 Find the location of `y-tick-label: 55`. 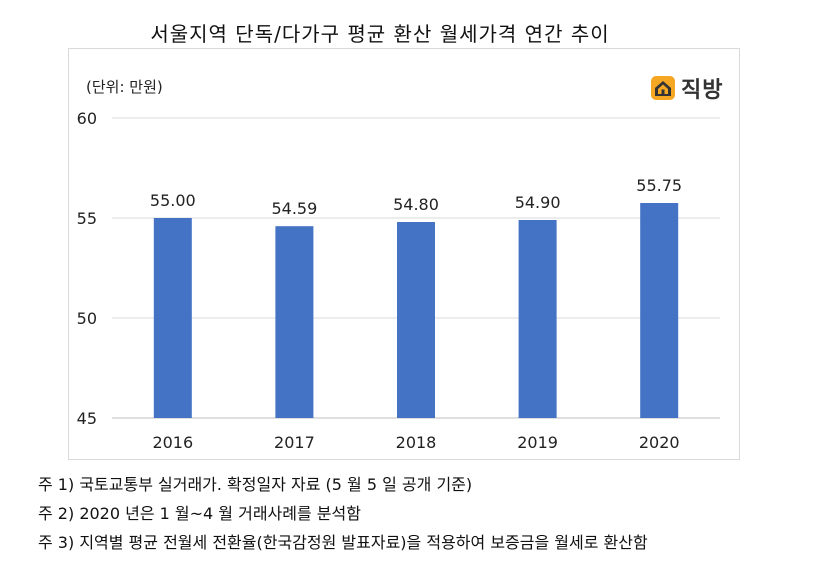

y-tick-label: 55 is located at coordinates (87, 218).